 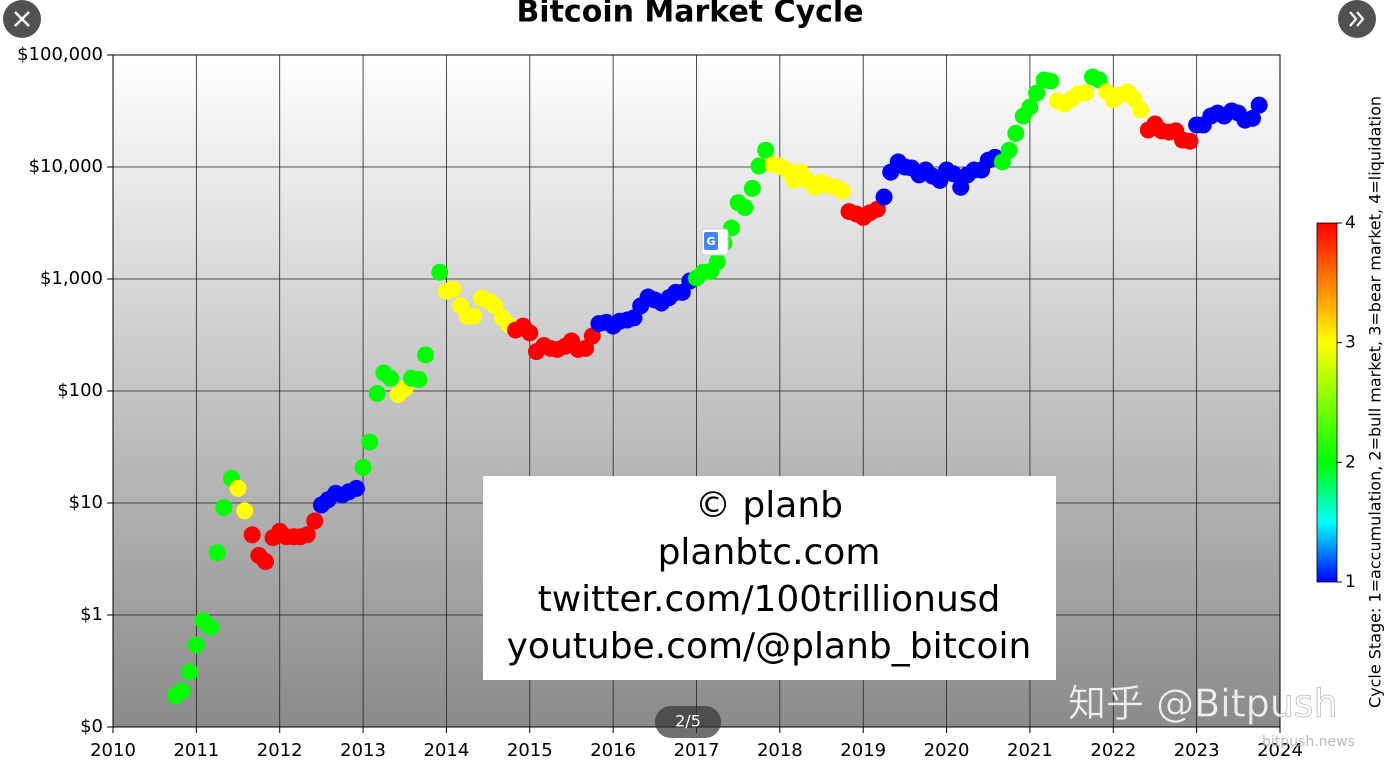 I want to click on colorbar-tick-label: 1, so click(x=1350, y=582).